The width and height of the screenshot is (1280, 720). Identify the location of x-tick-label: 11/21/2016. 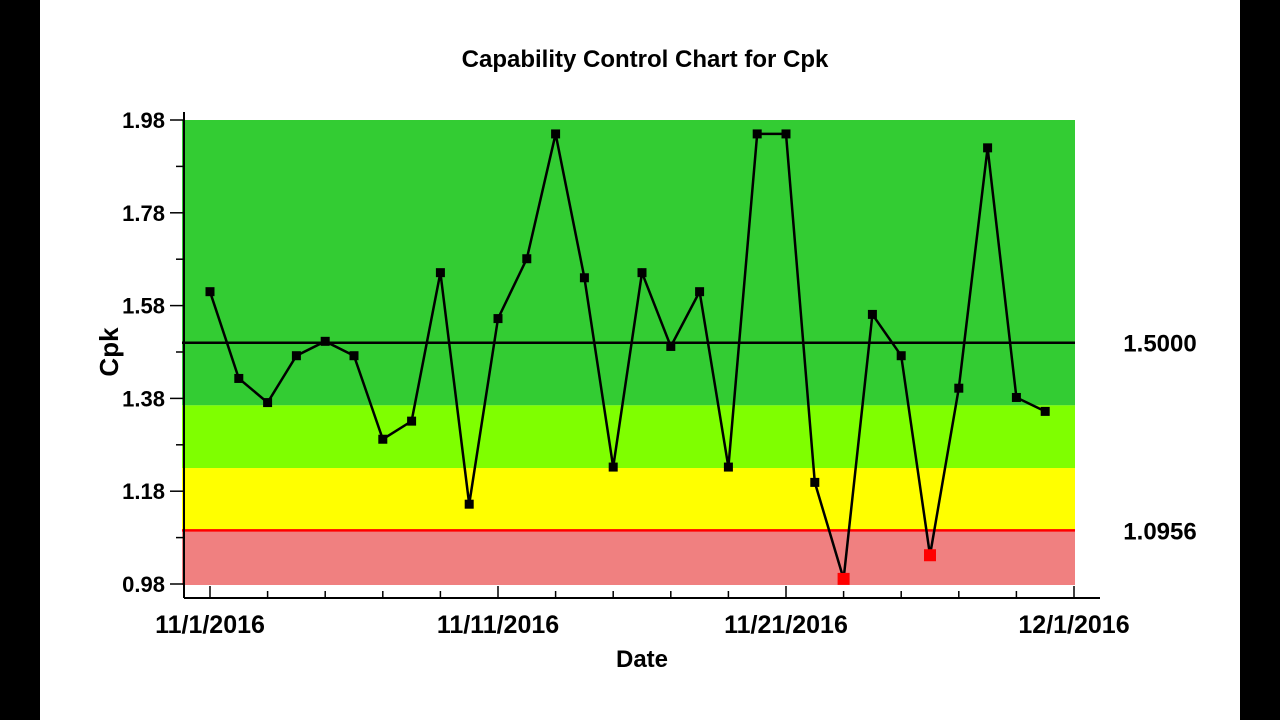
(786, 625).